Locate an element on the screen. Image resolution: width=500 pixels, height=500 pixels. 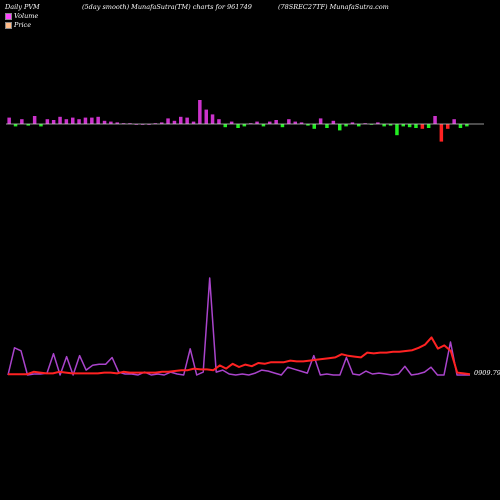
volume-bars is located at coordinates (238, 121).